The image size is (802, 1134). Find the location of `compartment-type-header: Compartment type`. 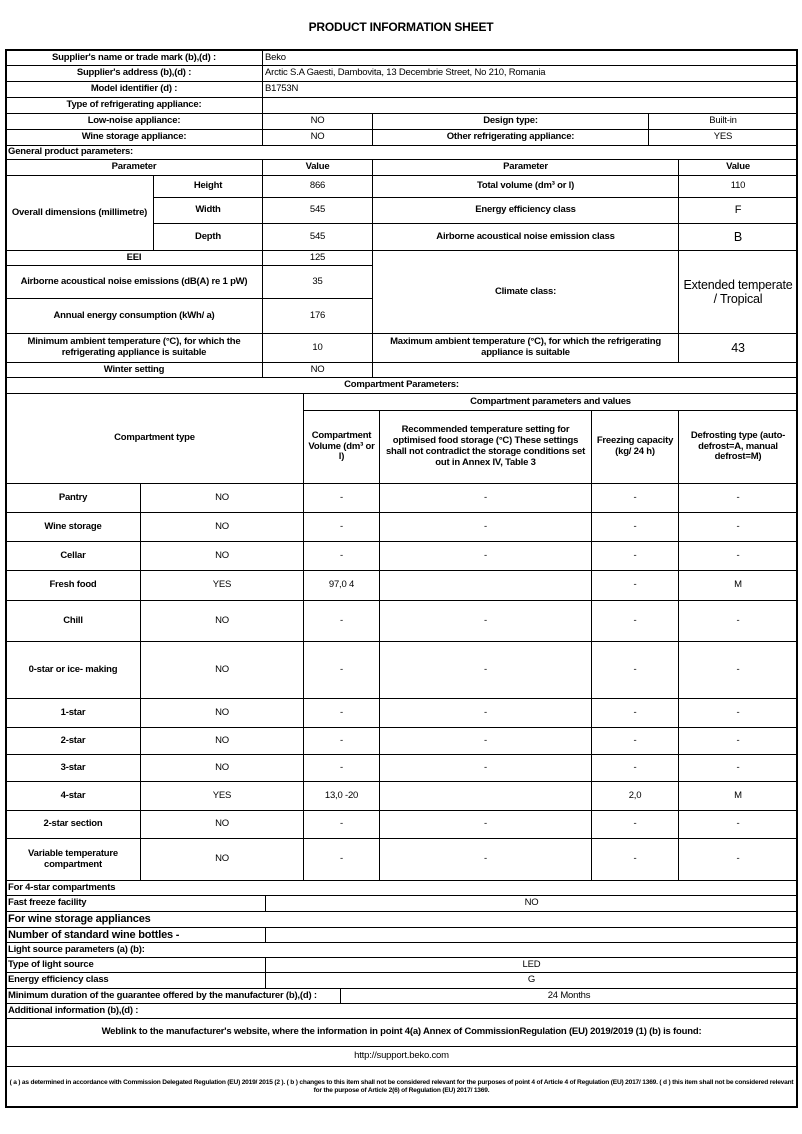

compartment-type-header: Compartment type is located at coordinates (154, 438).